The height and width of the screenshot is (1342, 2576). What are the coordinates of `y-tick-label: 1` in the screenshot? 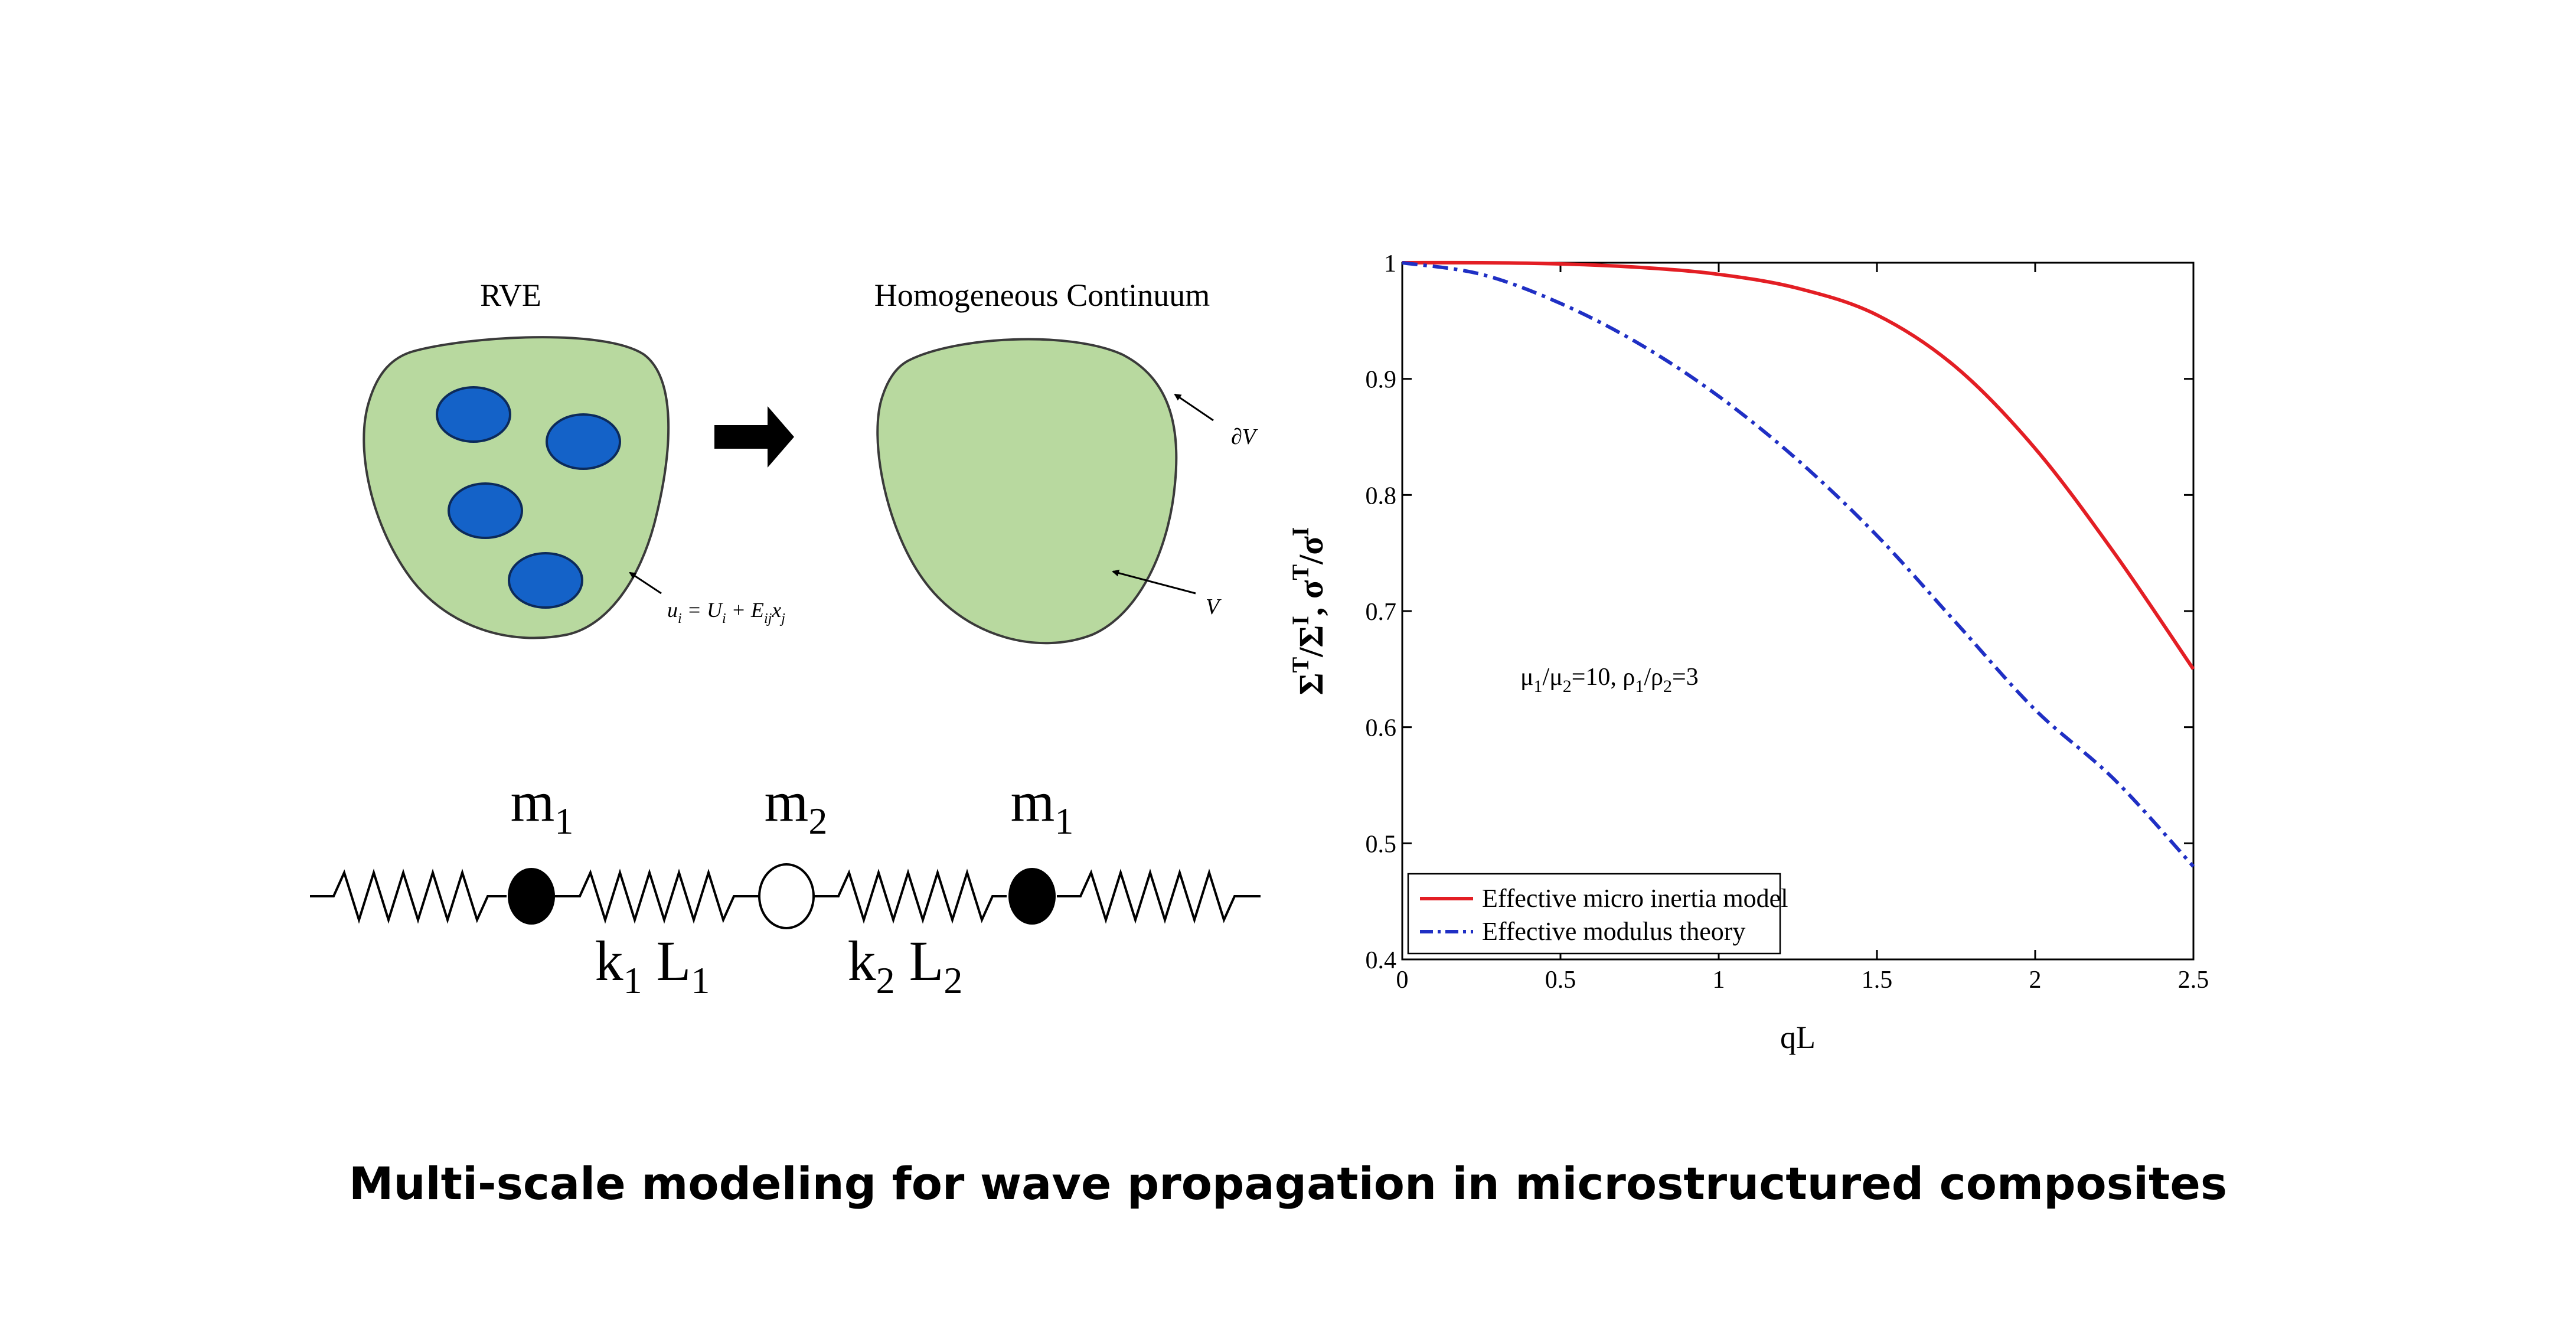 It's located at (1390, 263).